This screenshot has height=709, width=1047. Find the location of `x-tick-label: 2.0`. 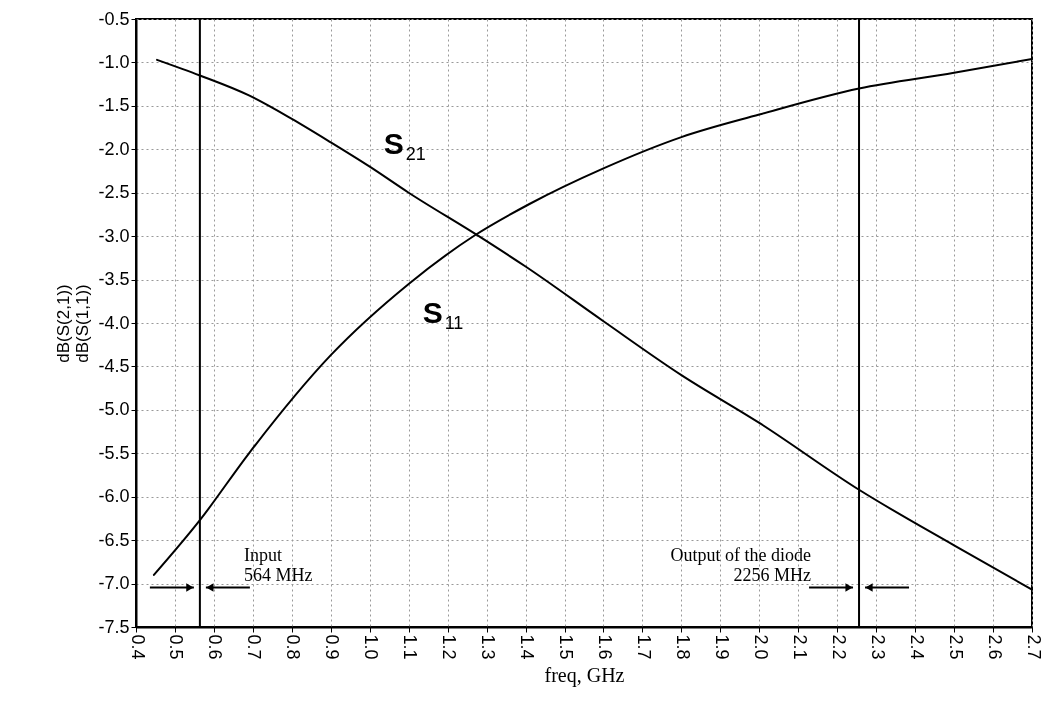

x-tick-label: 2.0 is located at coordinates (760, 647).